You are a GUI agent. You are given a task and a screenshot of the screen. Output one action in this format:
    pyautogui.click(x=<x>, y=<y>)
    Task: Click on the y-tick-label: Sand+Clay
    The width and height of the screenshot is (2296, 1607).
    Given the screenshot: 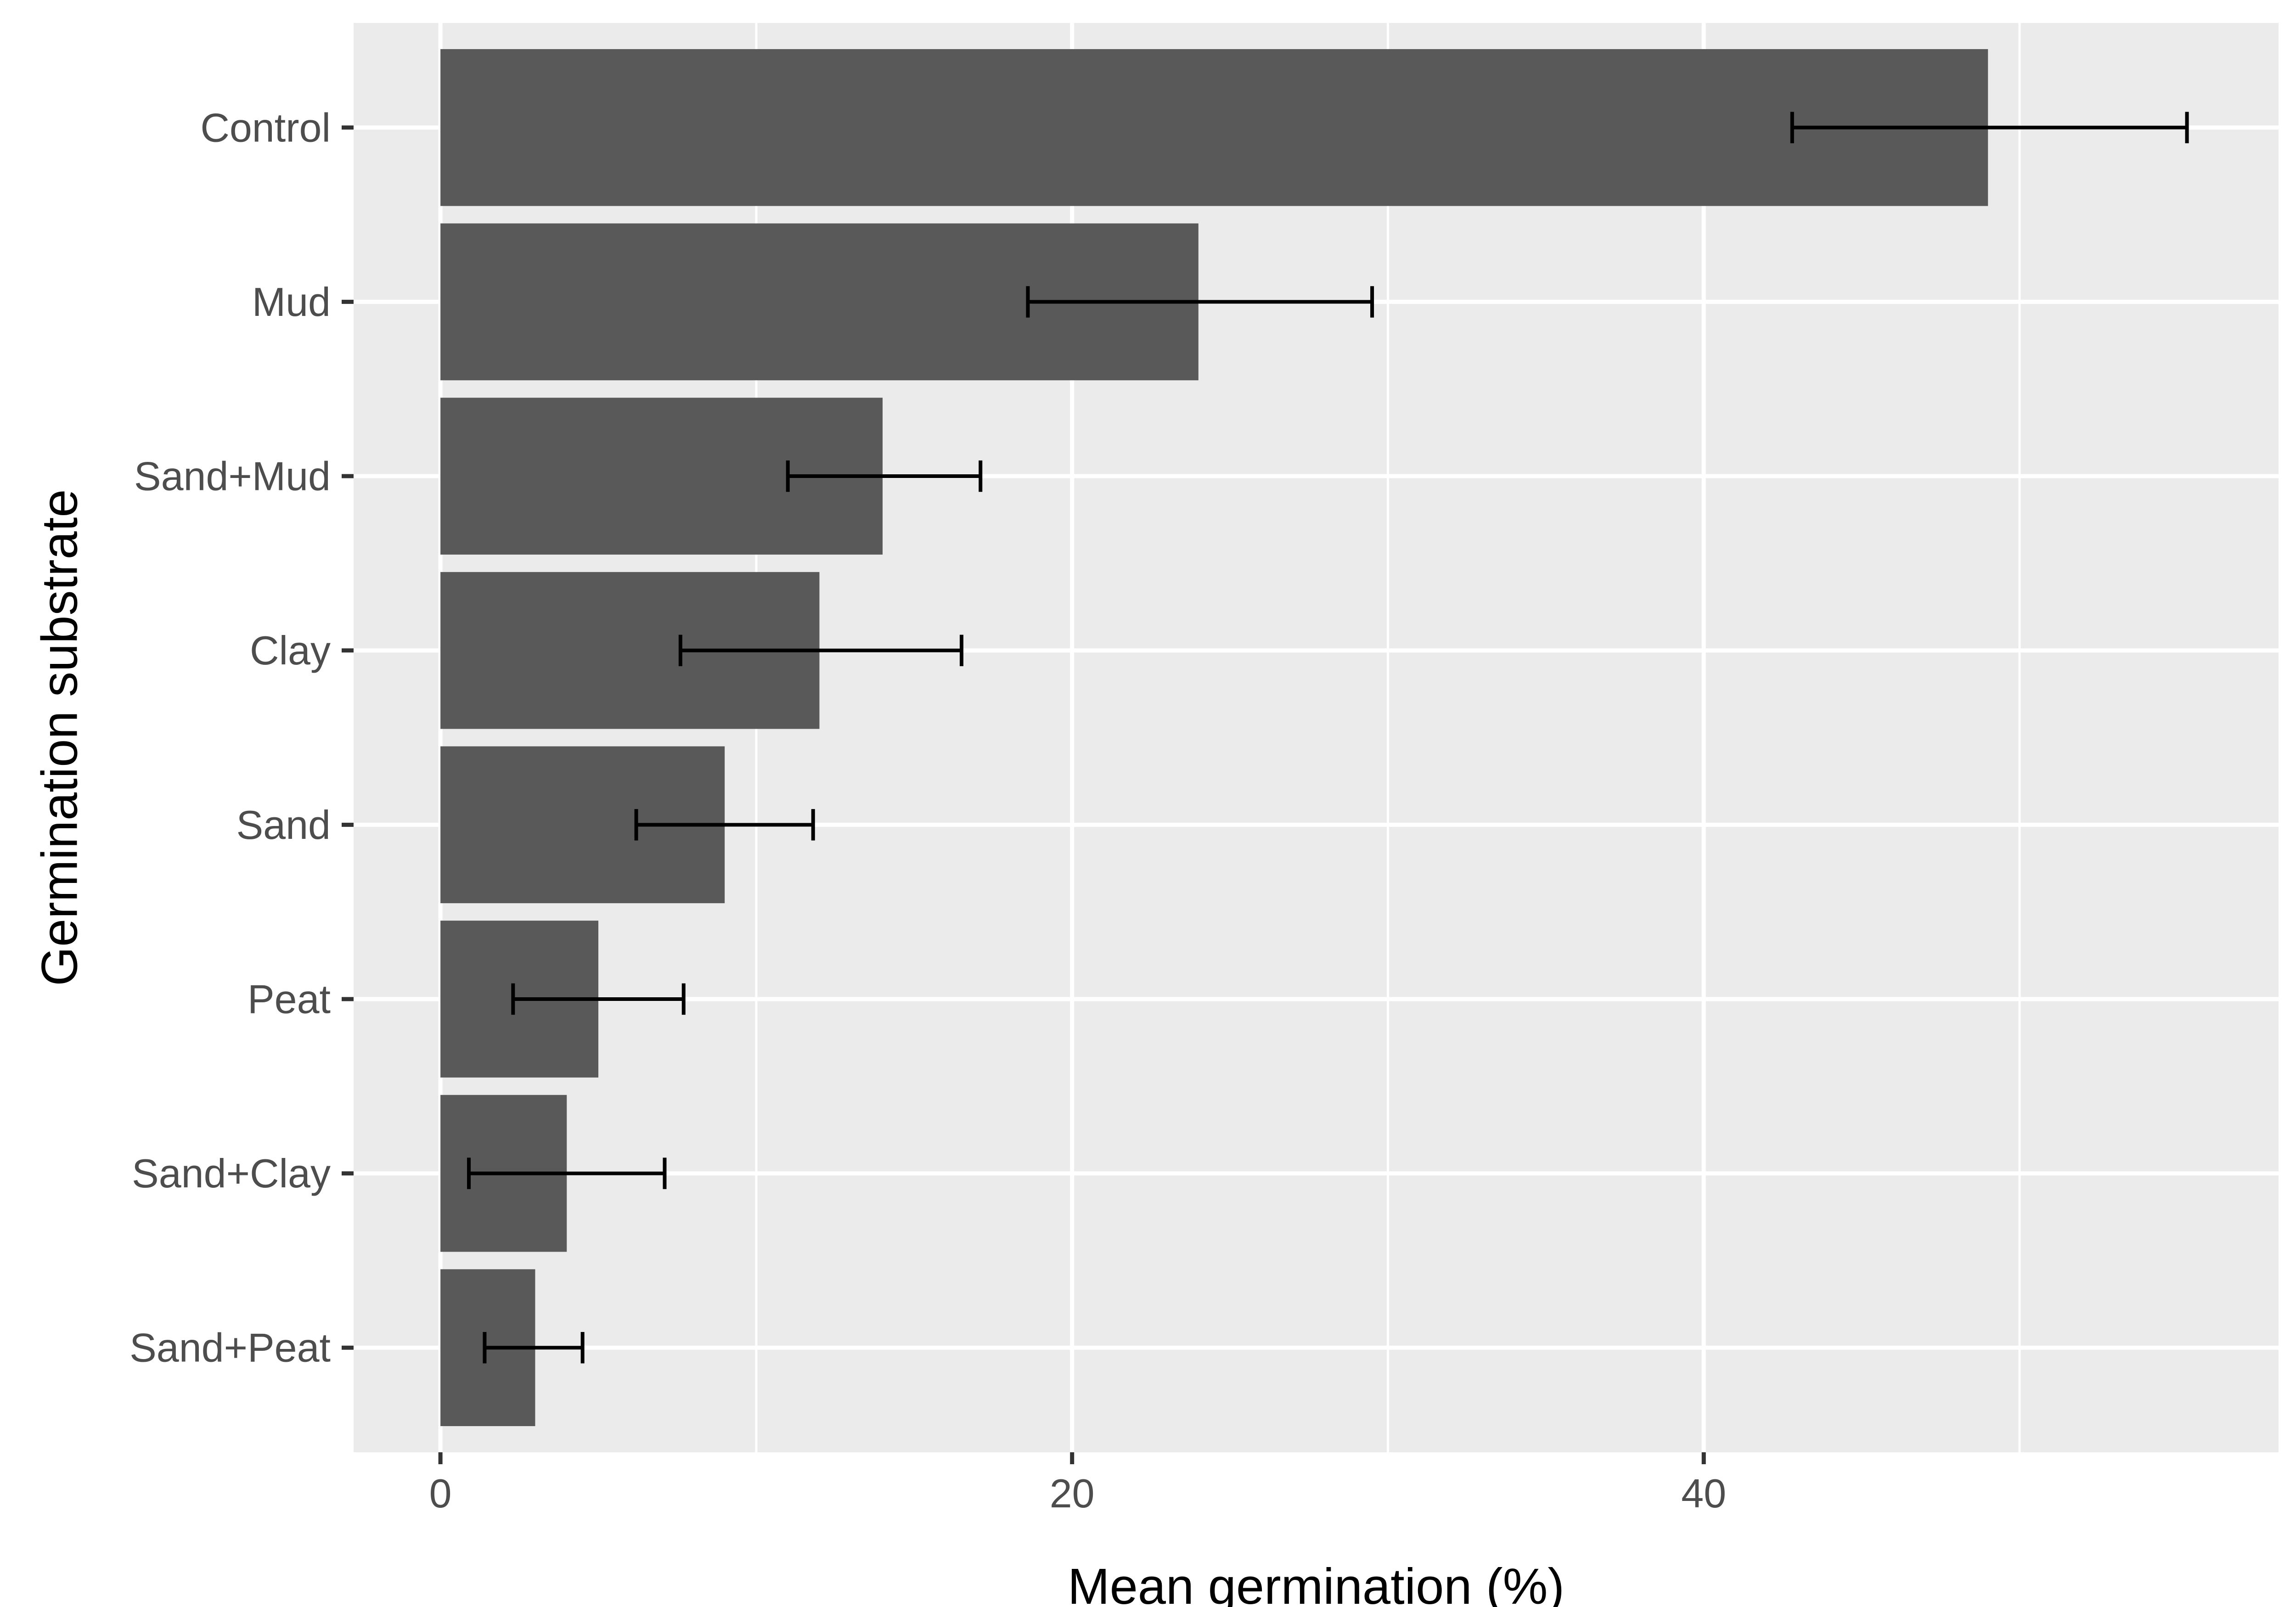 What is the action you would take?
    pyautogui.click(x=231, y=1173)
    